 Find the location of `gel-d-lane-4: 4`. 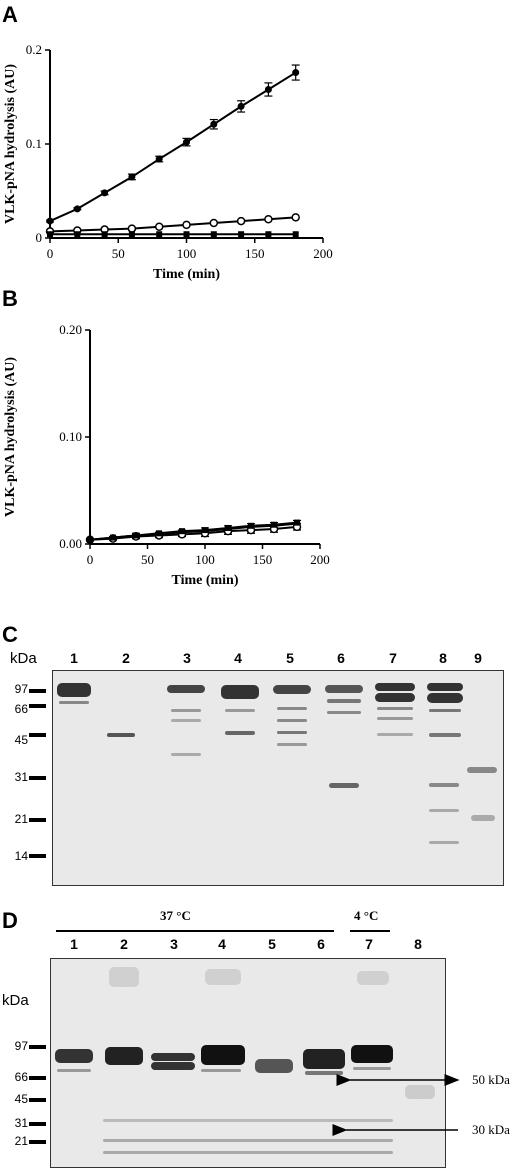

gel-d-lane-4: 4 is located at coordinates (222, 944).